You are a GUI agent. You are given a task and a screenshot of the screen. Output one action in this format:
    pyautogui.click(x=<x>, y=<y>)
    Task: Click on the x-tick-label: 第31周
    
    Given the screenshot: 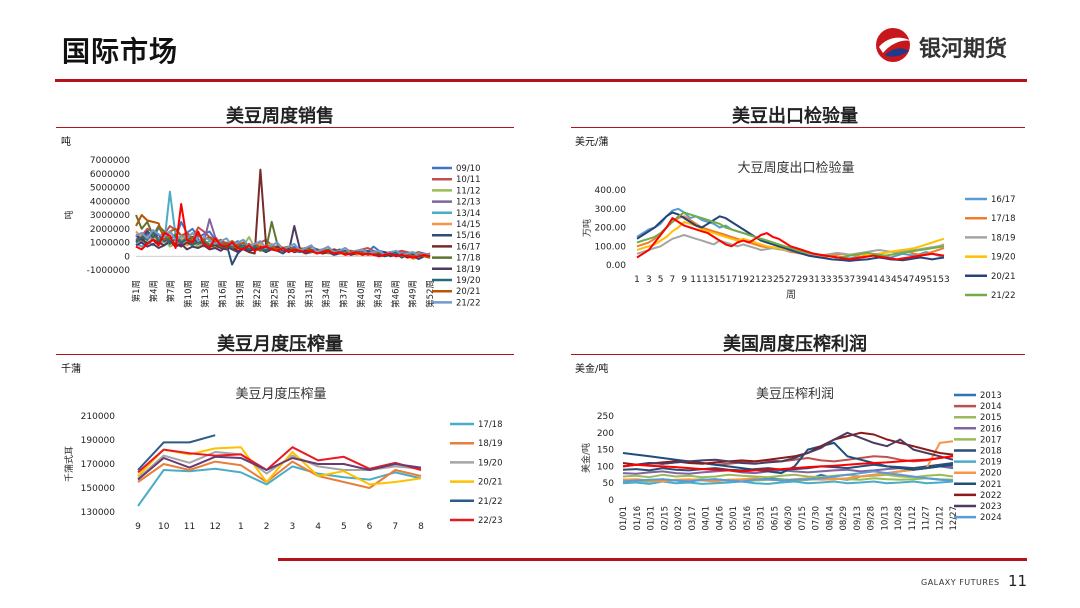 What is the action you would take?
    pyautogui.click(x=309, y=294)
    